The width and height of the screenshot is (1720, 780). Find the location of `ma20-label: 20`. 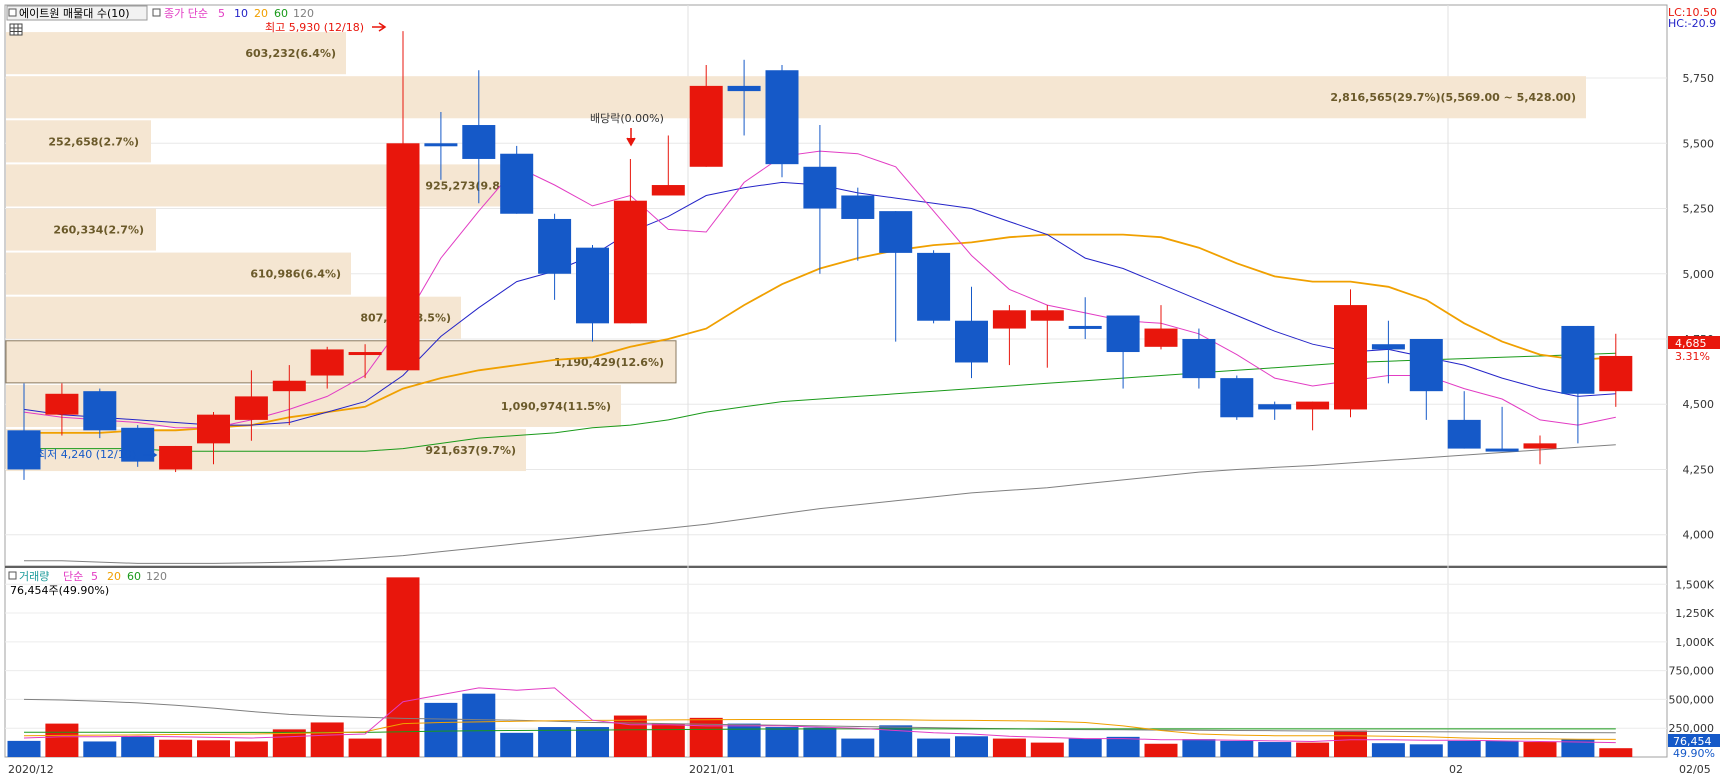

ma20-label: 20 is located at coordinates (261, 13).